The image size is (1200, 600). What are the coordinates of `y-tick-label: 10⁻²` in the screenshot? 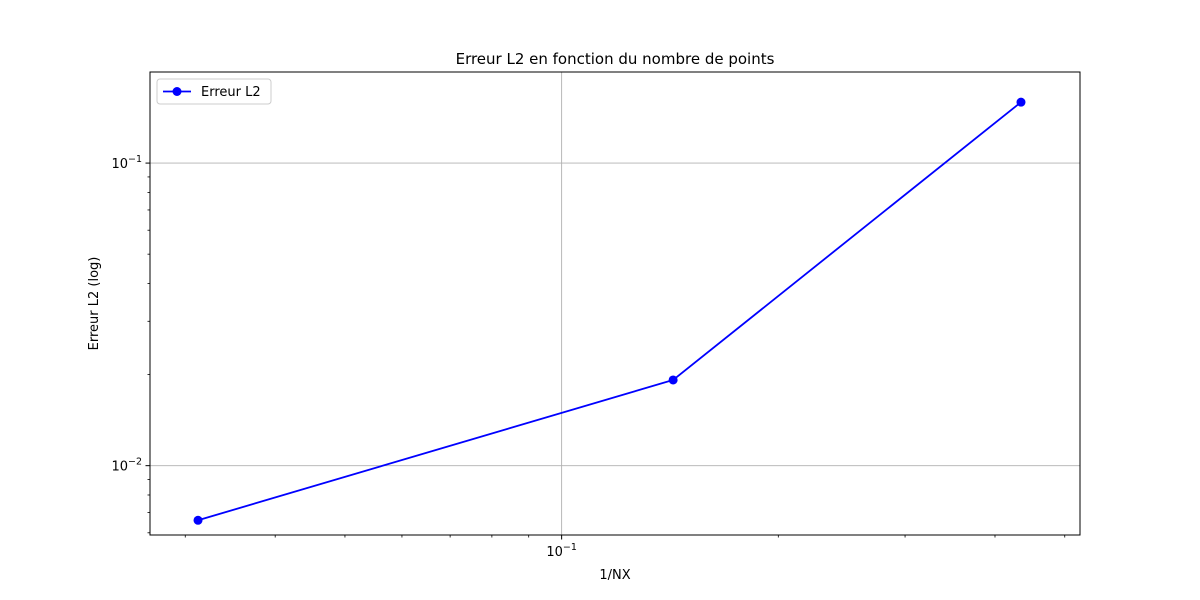 It's located at (126, 466).